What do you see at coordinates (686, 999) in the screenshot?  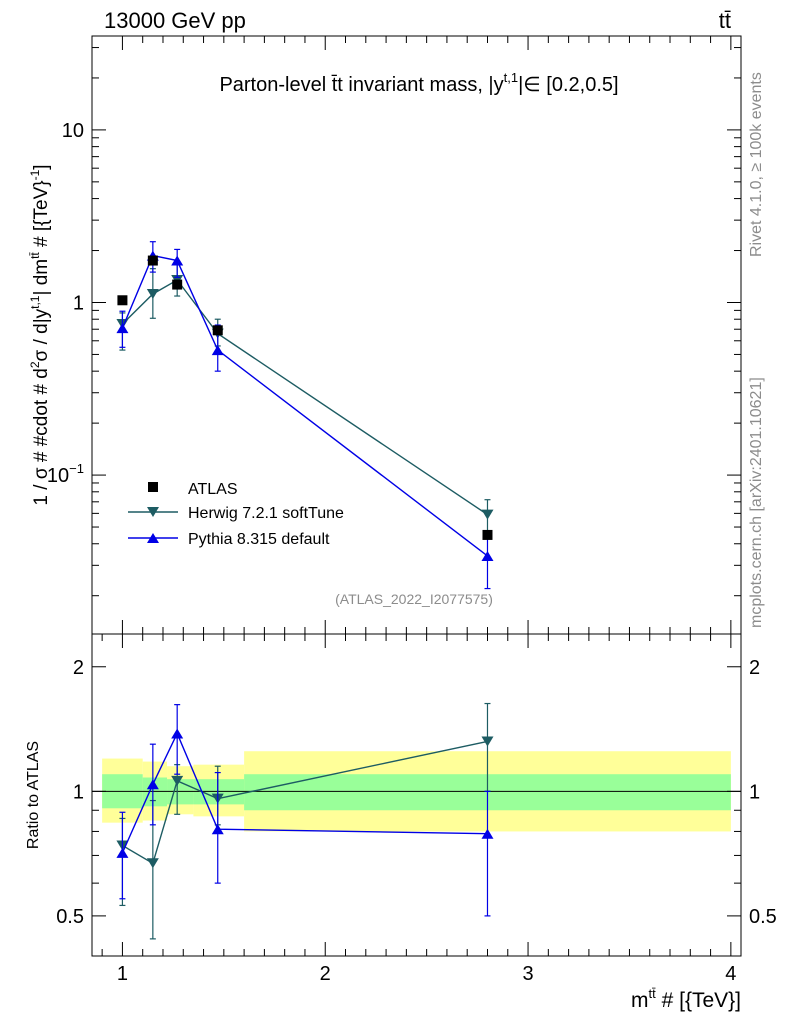 I see `x-axis-label: mtt̄ # [{TeV}]` at bounding box center [686, 999].